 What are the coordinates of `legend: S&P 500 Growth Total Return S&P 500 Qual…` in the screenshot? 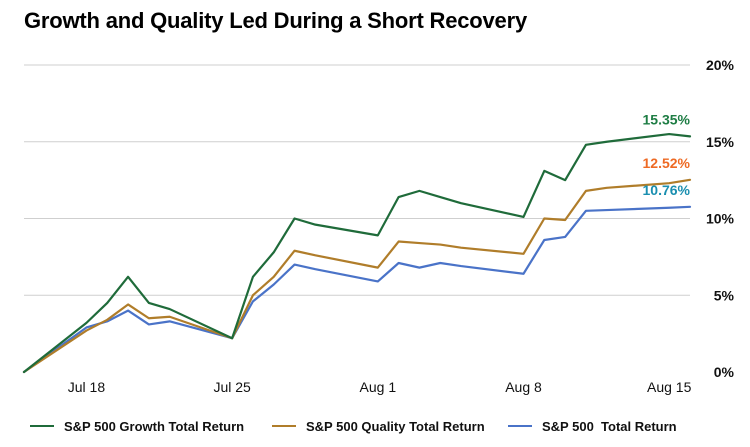 It's located at (375, 426).